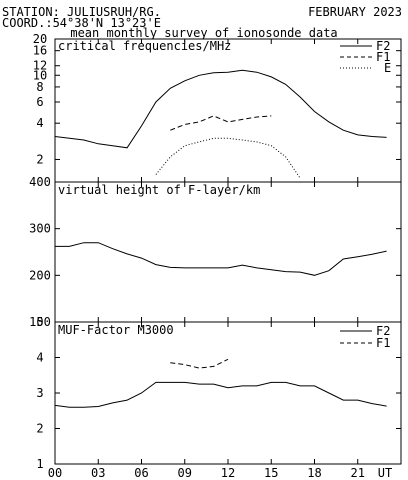  What do you see at coordinates (203, 33) in the screenshot?
I see `subtitle-label: mean monthly survey of ionosonde data` at bounding box center [203, 33].